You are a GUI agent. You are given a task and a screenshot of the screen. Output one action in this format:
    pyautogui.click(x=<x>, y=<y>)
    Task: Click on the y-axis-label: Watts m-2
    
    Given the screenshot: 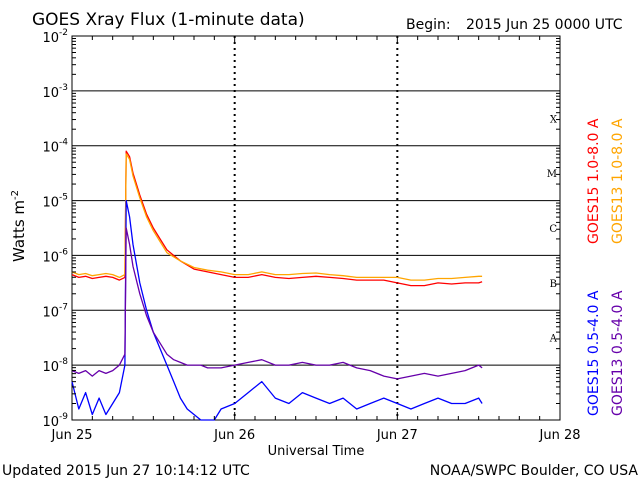 What is the action you would take?
    pyautogui.click(x=19, y=226)
    